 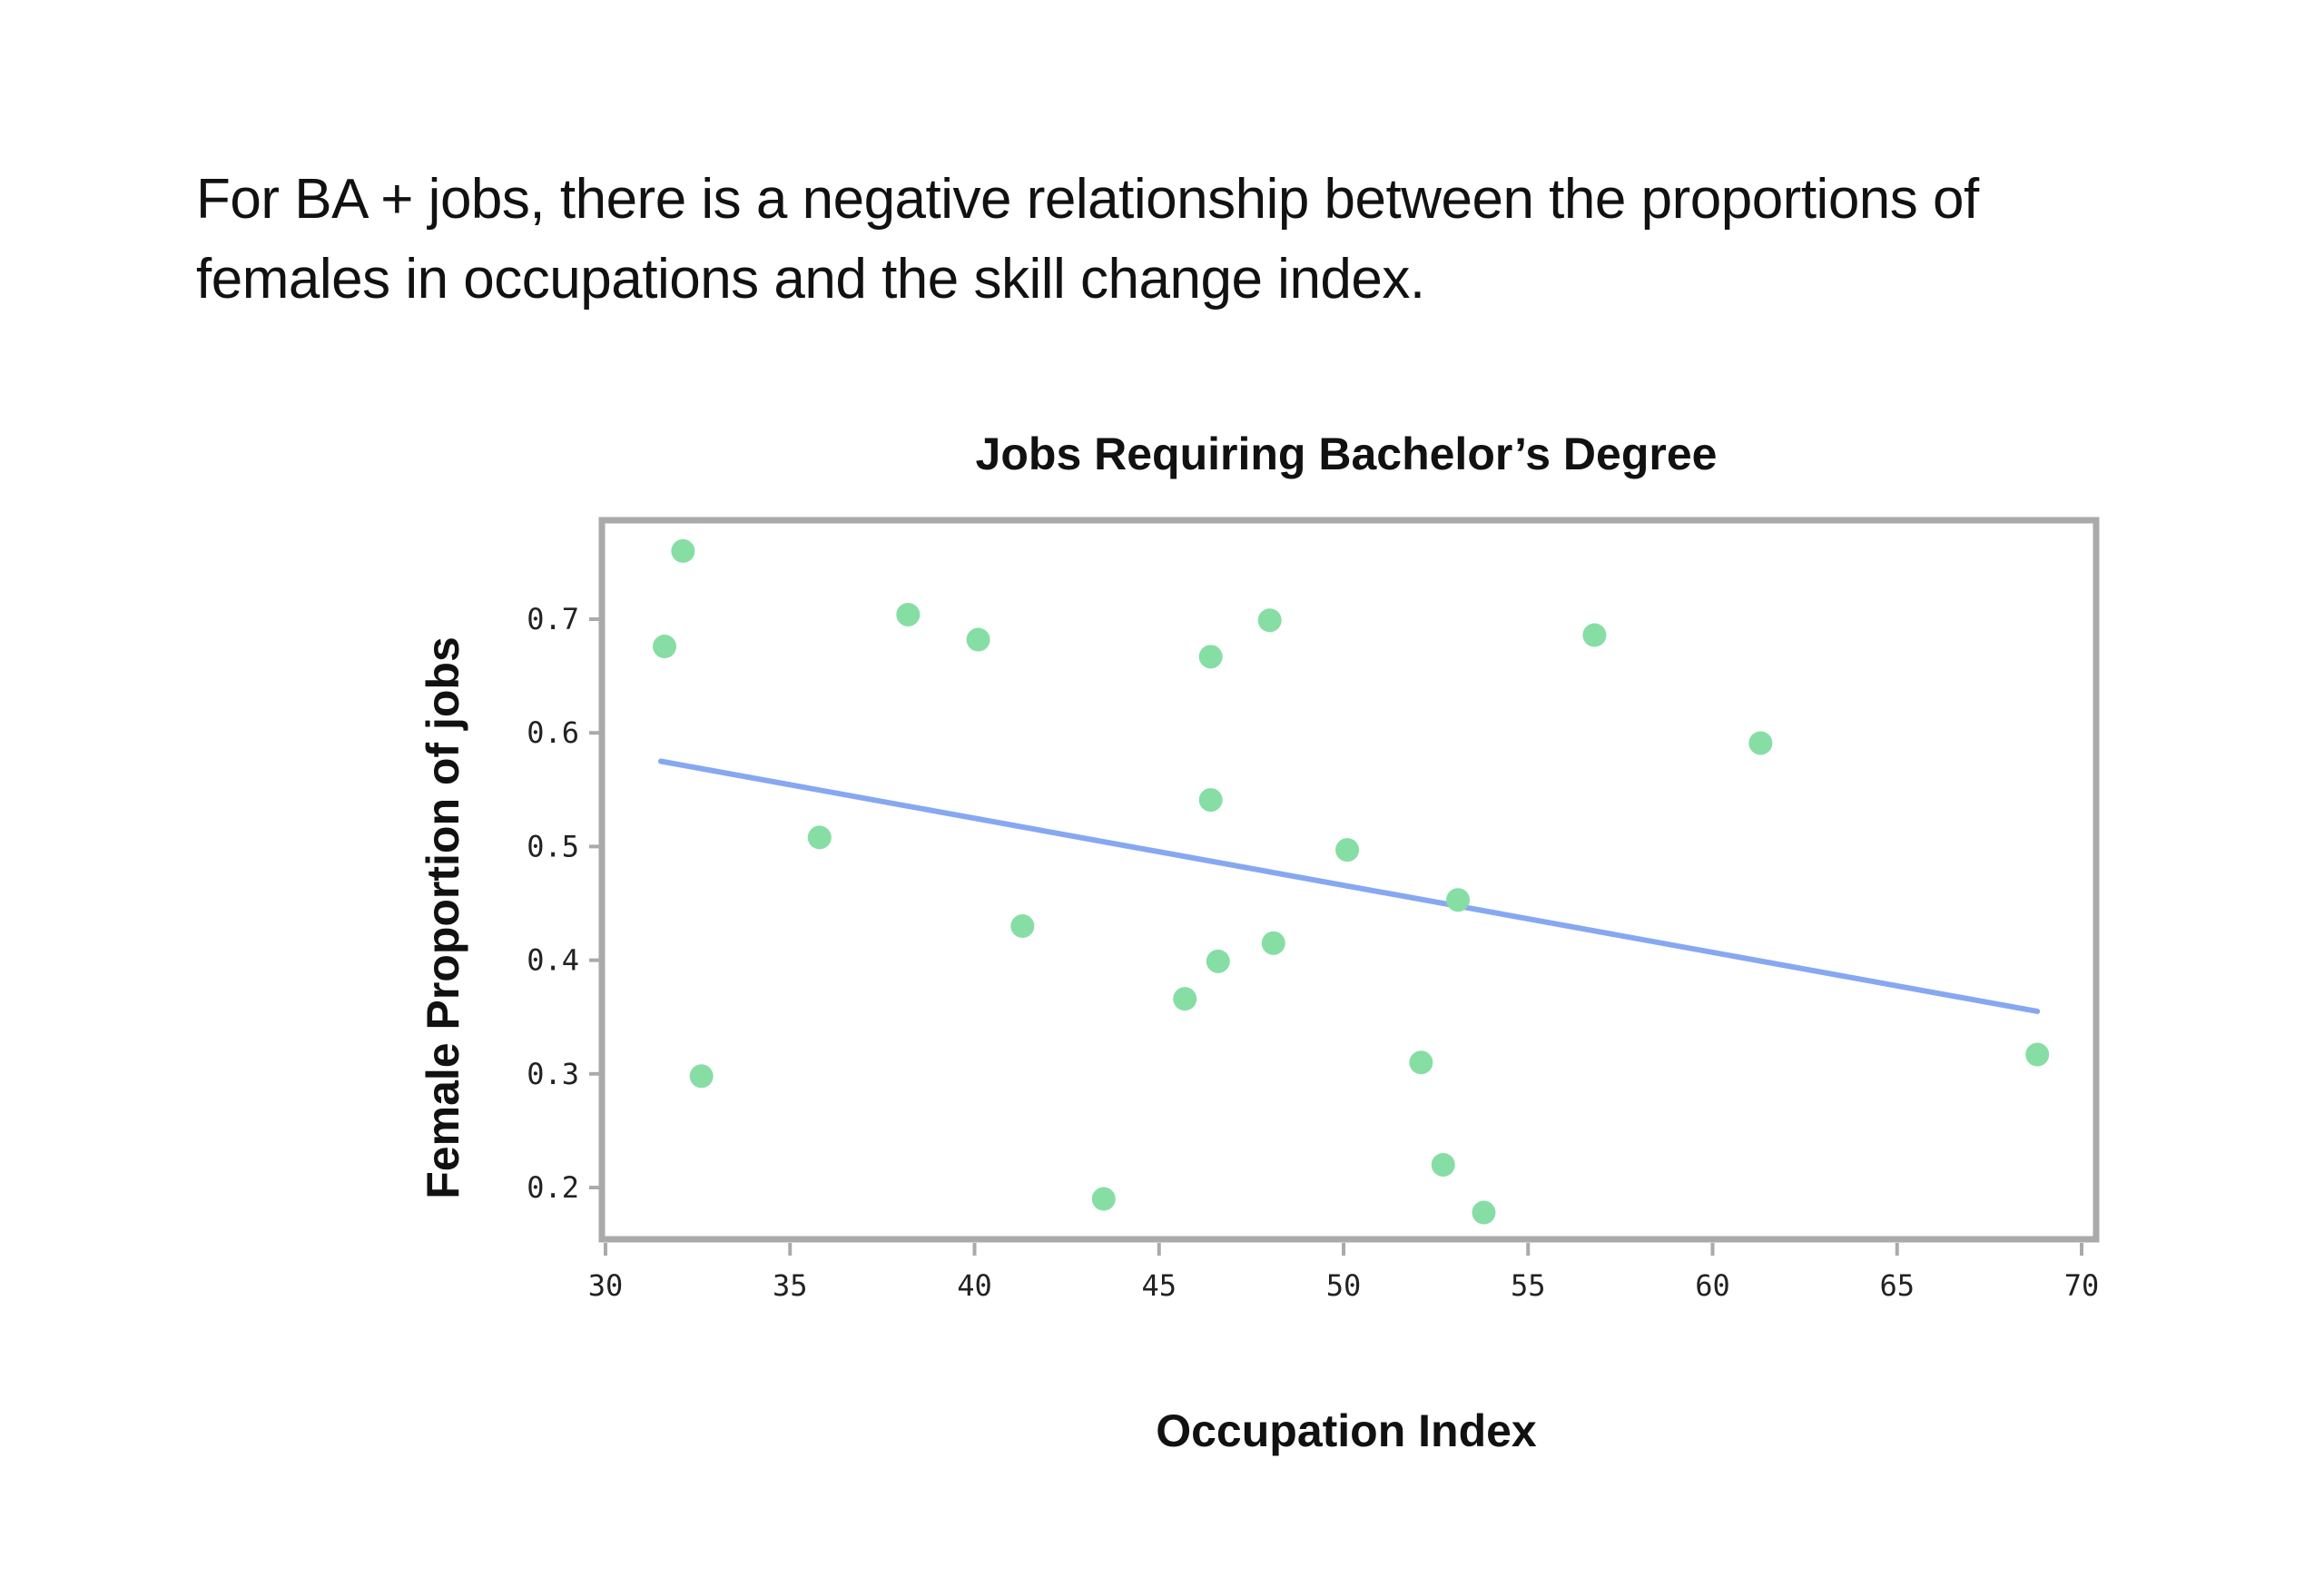 What do you see at coordinates (553, 619) in the screenshot?
I see `y-tick-label: 0.7` at bounding box center [553, 619].